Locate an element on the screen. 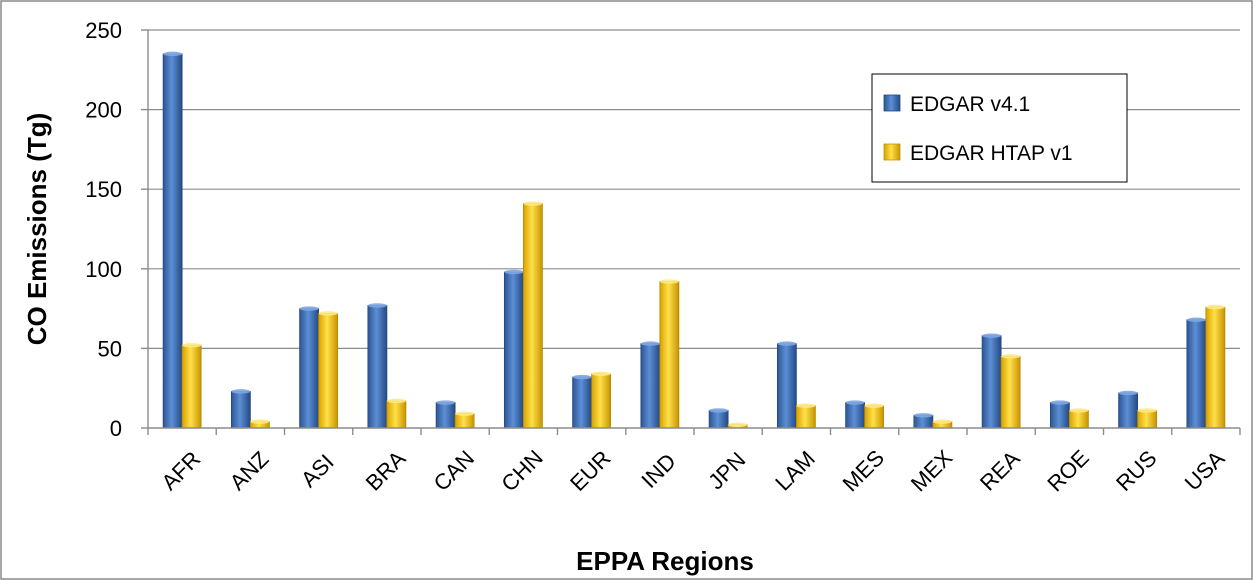 Image resolution: width=1253 pixels, height=580 pixels. bar-edgar-htap-v1-mes is located at coordinates (874, 417).